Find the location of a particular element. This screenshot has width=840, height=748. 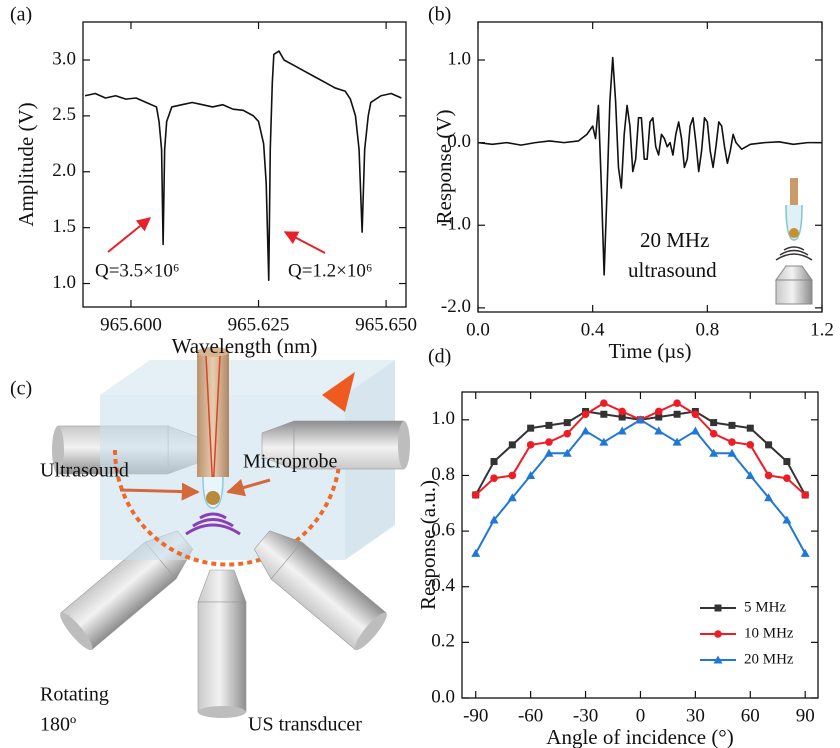

legend-label: 5 MHz is located at coordinates (765, 607).